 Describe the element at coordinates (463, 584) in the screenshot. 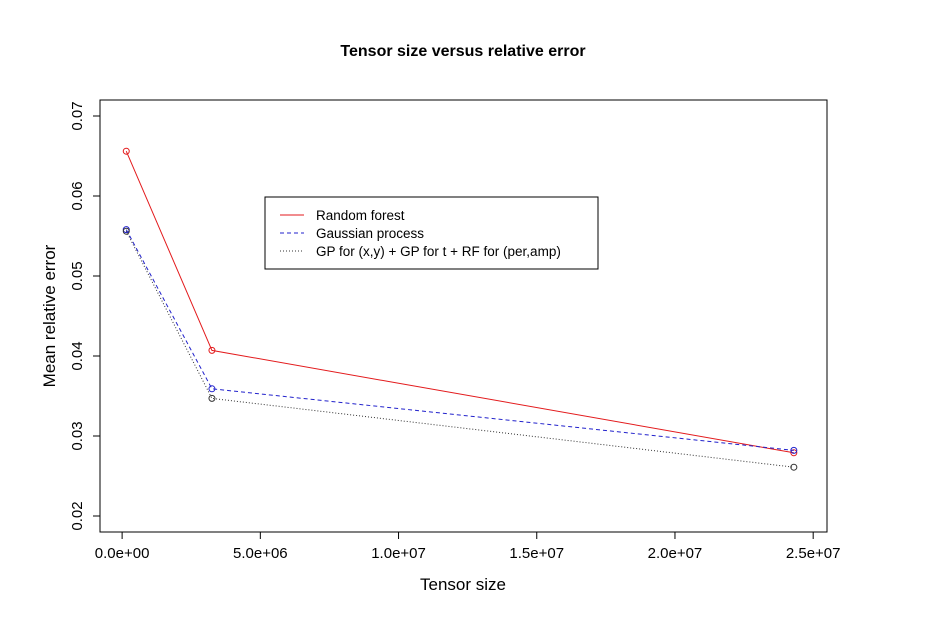

I see `x-axis-label: Tensor size` at that location.